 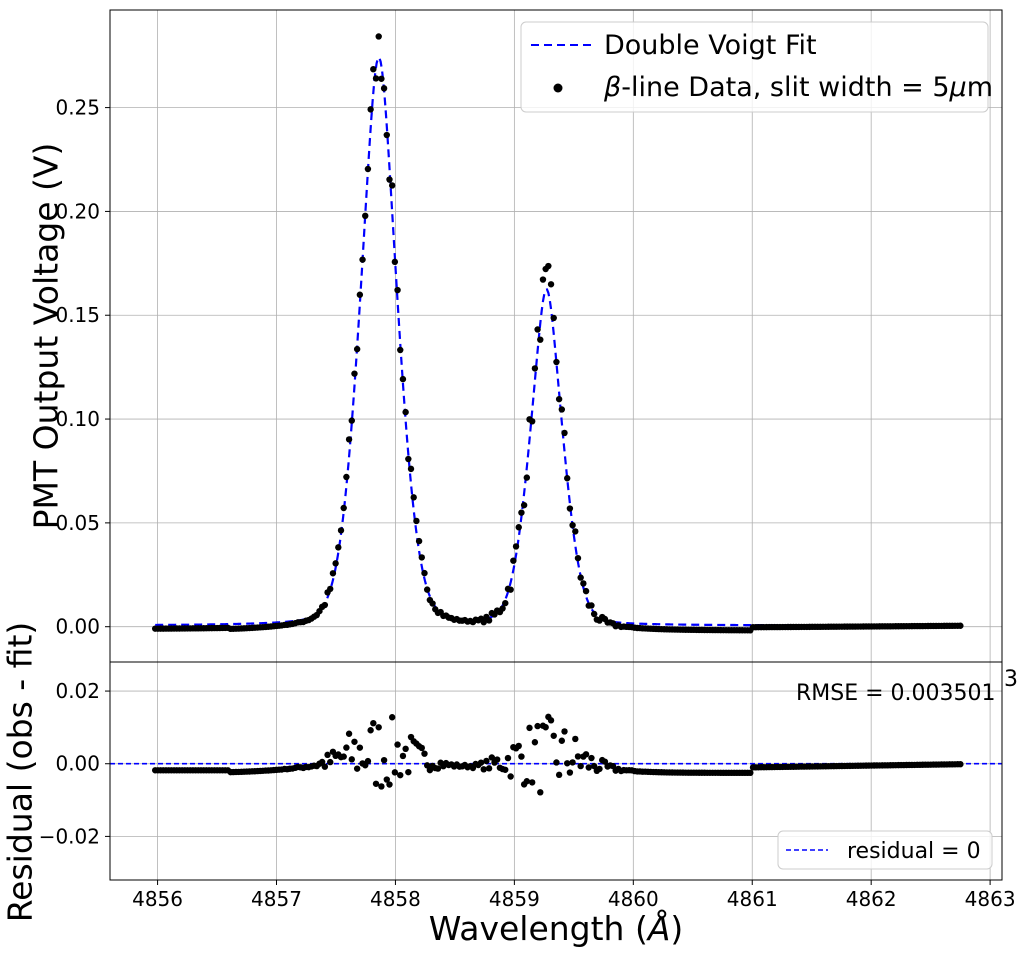 I want to click on residual-legend: residual = 0, so click(x=885, y=850).